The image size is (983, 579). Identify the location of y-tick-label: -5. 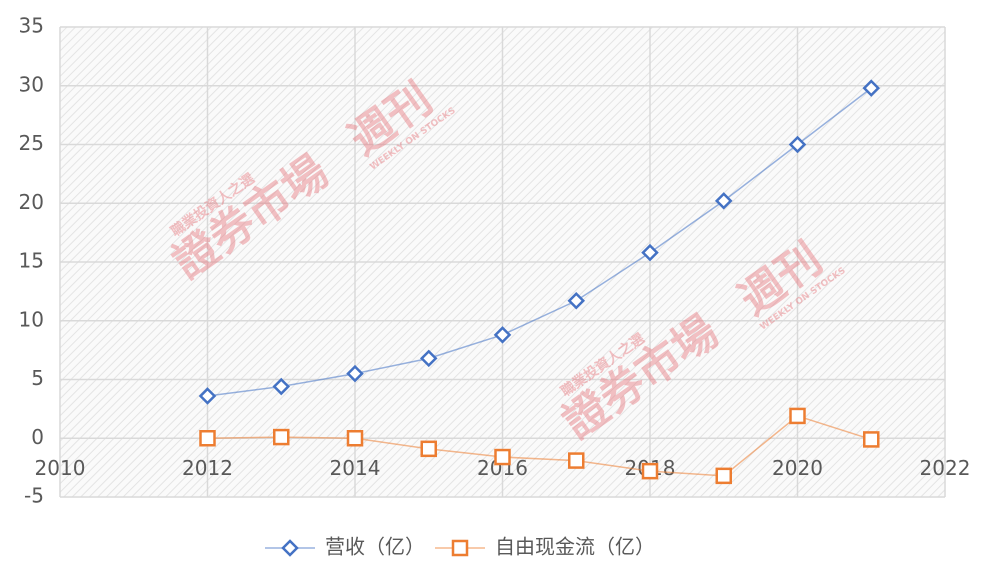
(34, 496).